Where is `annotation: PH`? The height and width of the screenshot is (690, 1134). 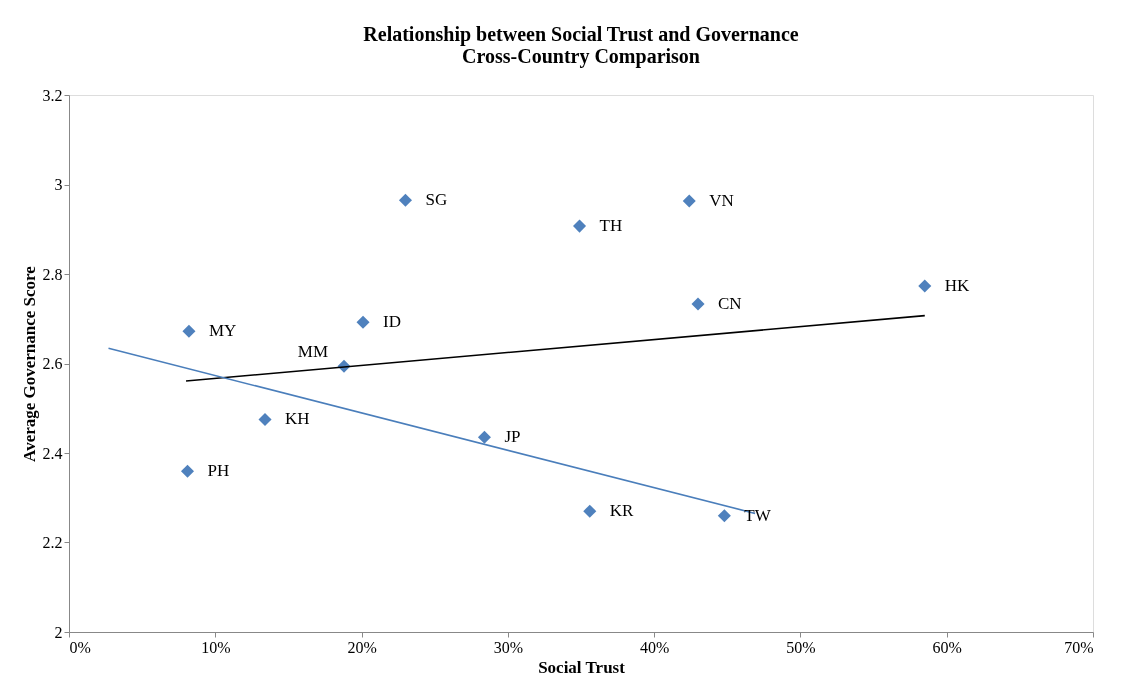 annotation: PH is located at coordinates (218, 471).